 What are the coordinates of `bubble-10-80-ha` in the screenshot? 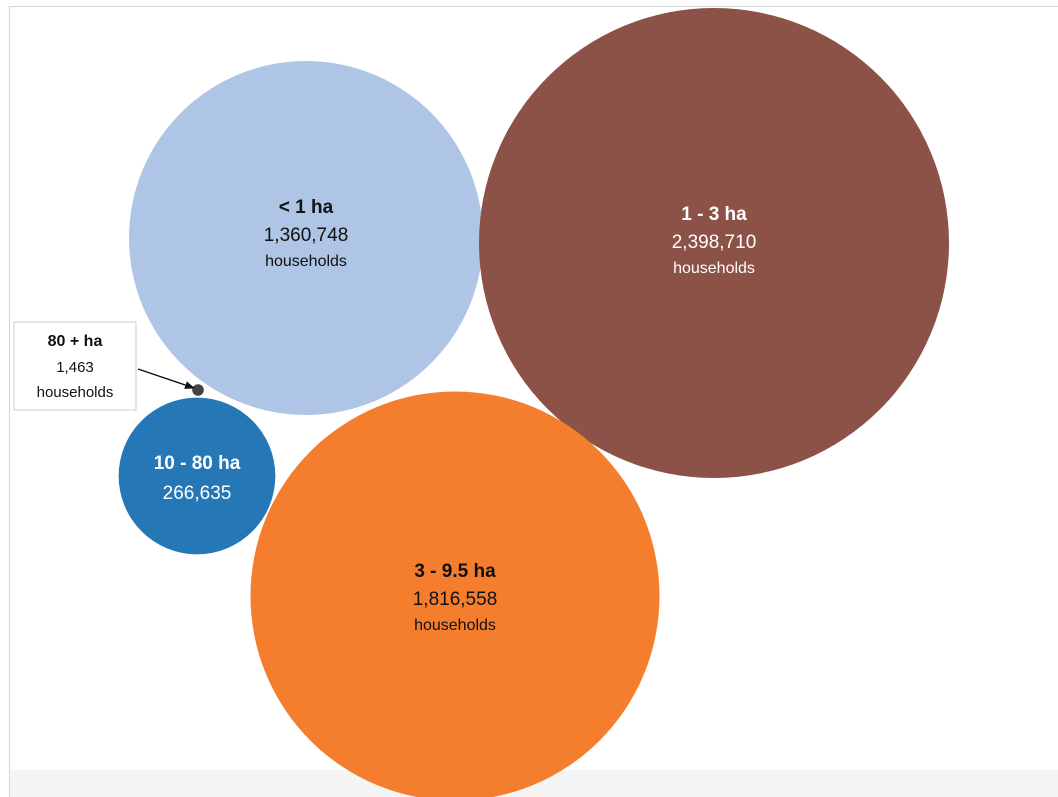 It's located at (197, 476).